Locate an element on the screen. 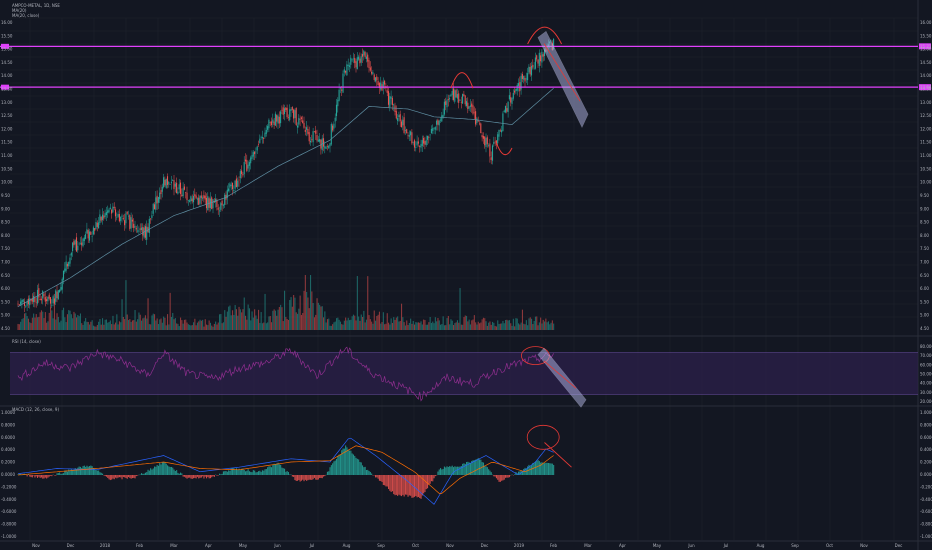 Image resolution: width=932 pixels, height=550 pixels. ma-indicator-label: MA(20) is located at coordinates (19, 10).